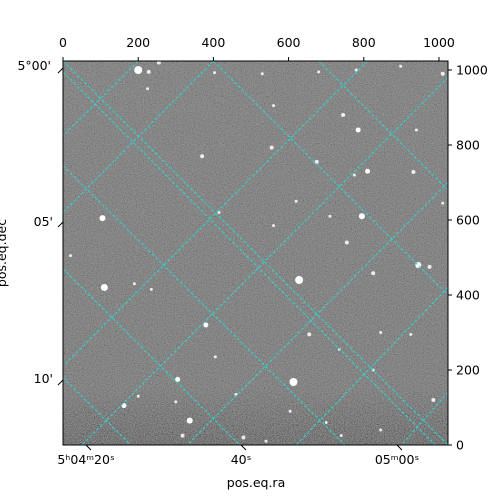  Describe the element at coordinates (468, 295) in the screenshot. I see `right-tick-label-2: 400` at that location.